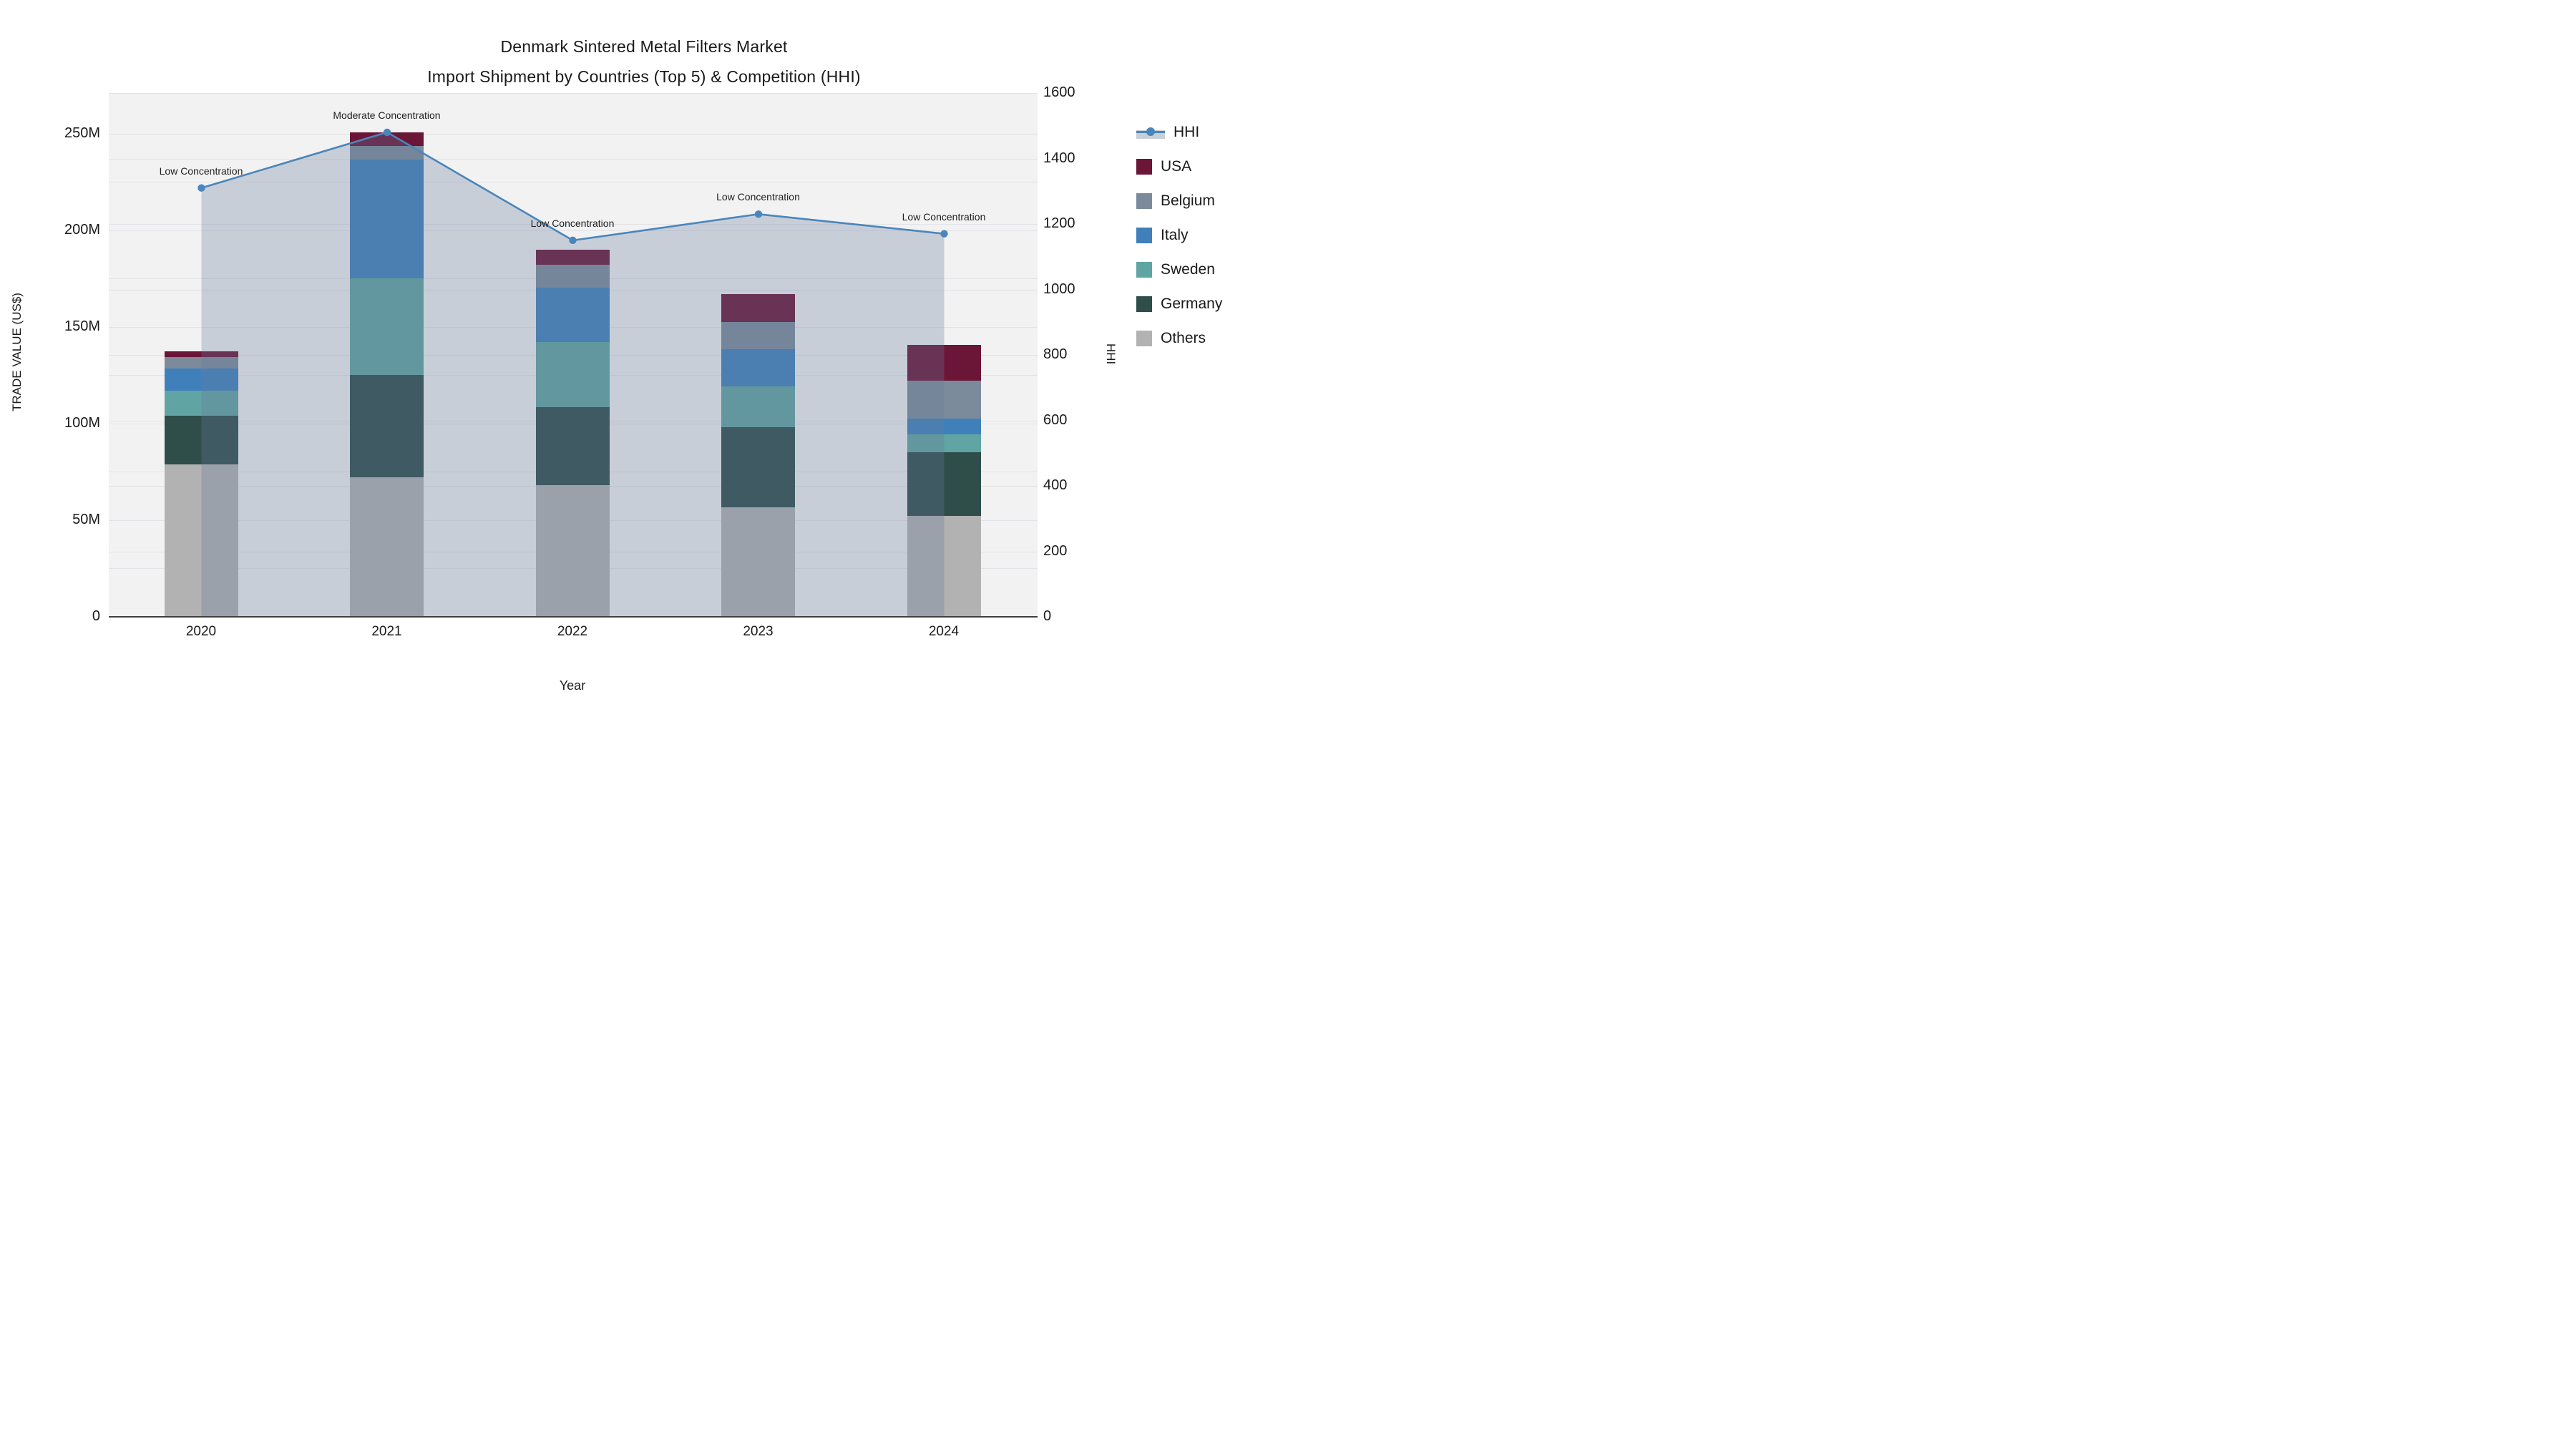 The image size is (2576, 1449). I want to click on y-axis-left-tick-100M: 100M, so click(82, 422).